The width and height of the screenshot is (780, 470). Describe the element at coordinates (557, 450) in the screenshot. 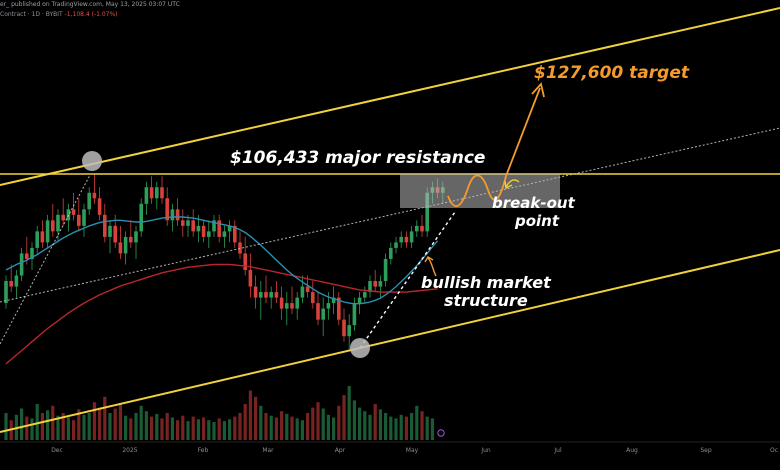

I see `x-tick-label: Jul` at that location.